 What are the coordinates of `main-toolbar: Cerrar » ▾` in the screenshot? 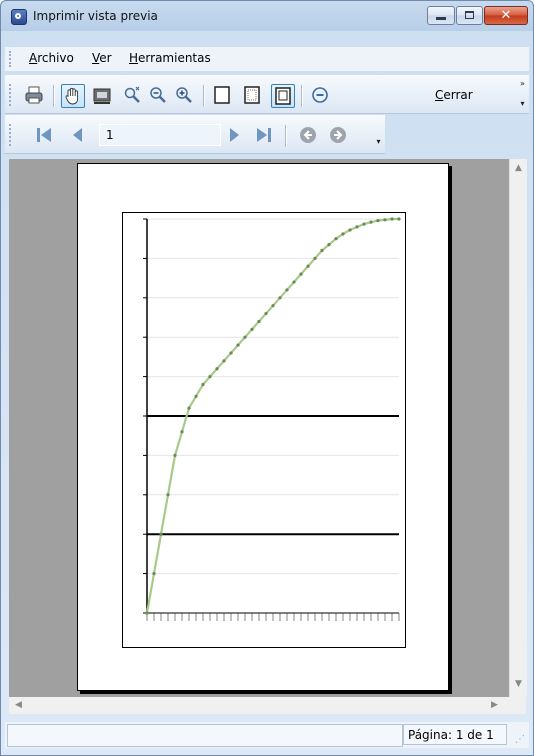 It's located at (267, 94).